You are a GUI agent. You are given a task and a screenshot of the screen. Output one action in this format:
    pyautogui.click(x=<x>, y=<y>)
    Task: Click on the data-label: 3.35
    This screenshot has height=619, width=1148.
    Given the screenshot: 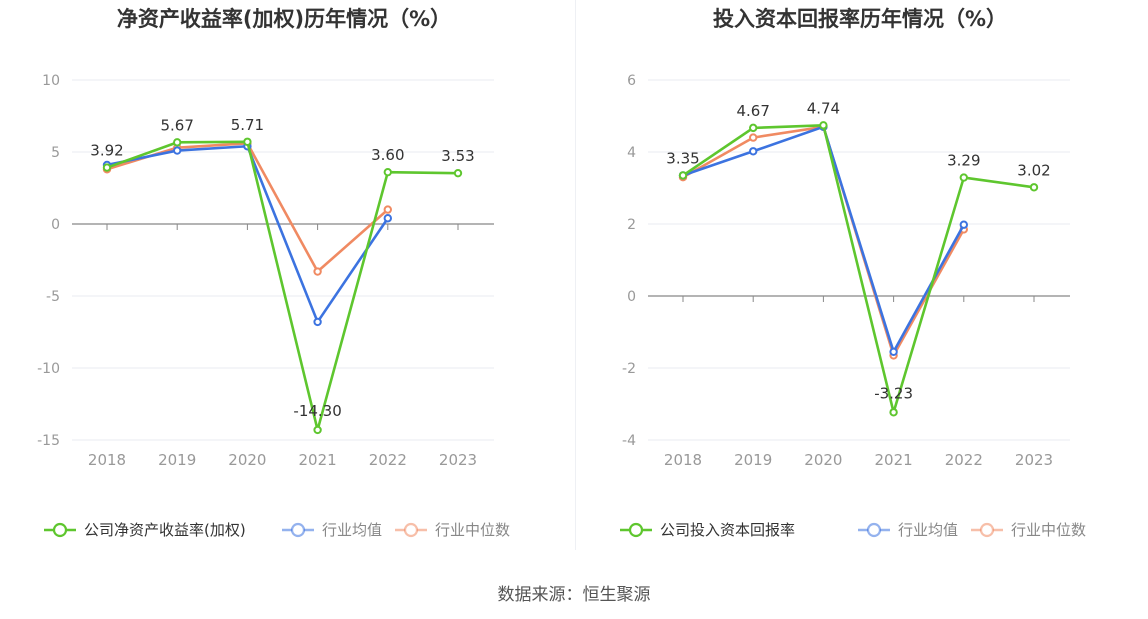 What is the action you would take?
    pyautogui.click(x=682, y=158)
    